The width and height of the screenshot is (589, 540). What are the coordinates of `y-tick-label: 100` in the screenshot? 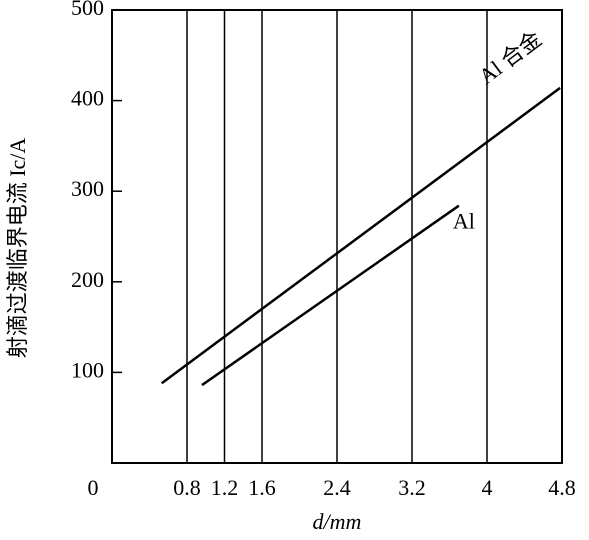 It's located at (87, 369).